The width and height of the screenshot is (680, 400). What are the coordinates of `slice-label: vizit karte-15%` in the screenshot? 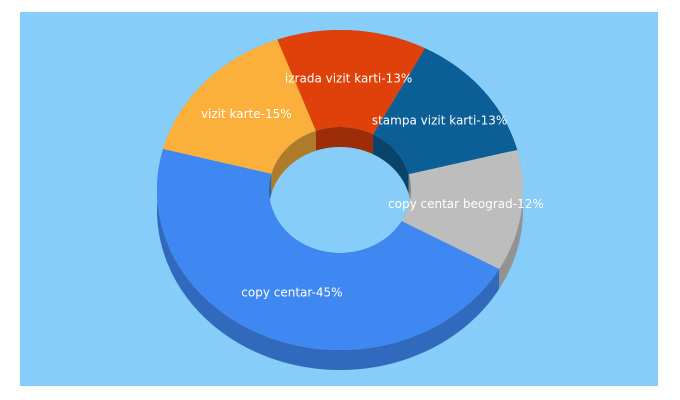 It's located at (246, 114).